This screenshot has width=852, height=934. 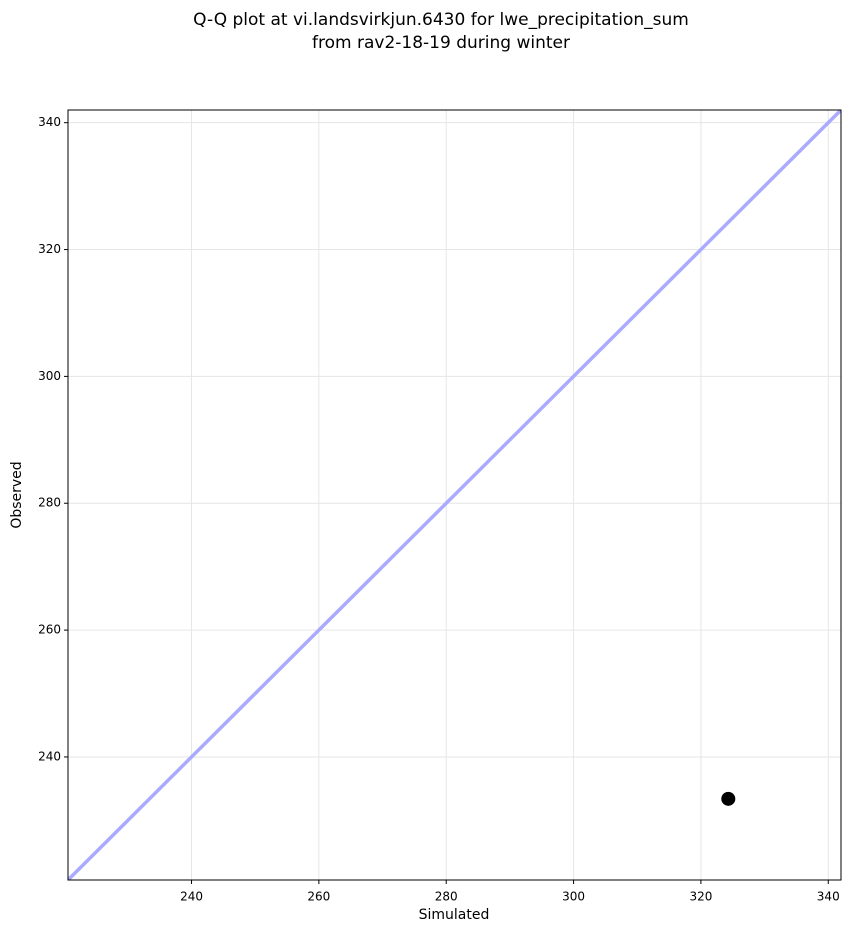 What do you see at coordinates (446, 897) in the screenshot?
I see `x-tick-label: 280` at bounding box center [446, 897].